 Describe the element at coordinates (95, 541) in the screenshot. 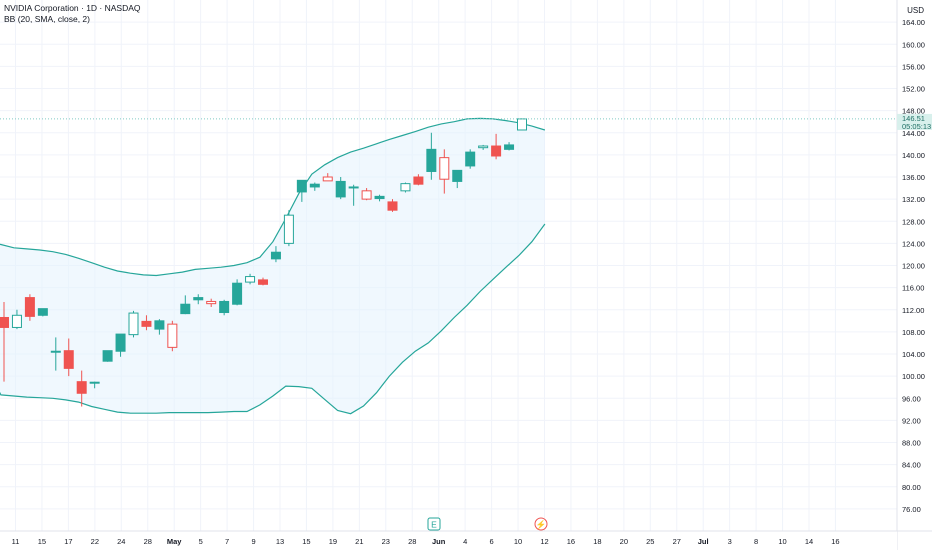

I see `x-tick-label: 22` at that location.